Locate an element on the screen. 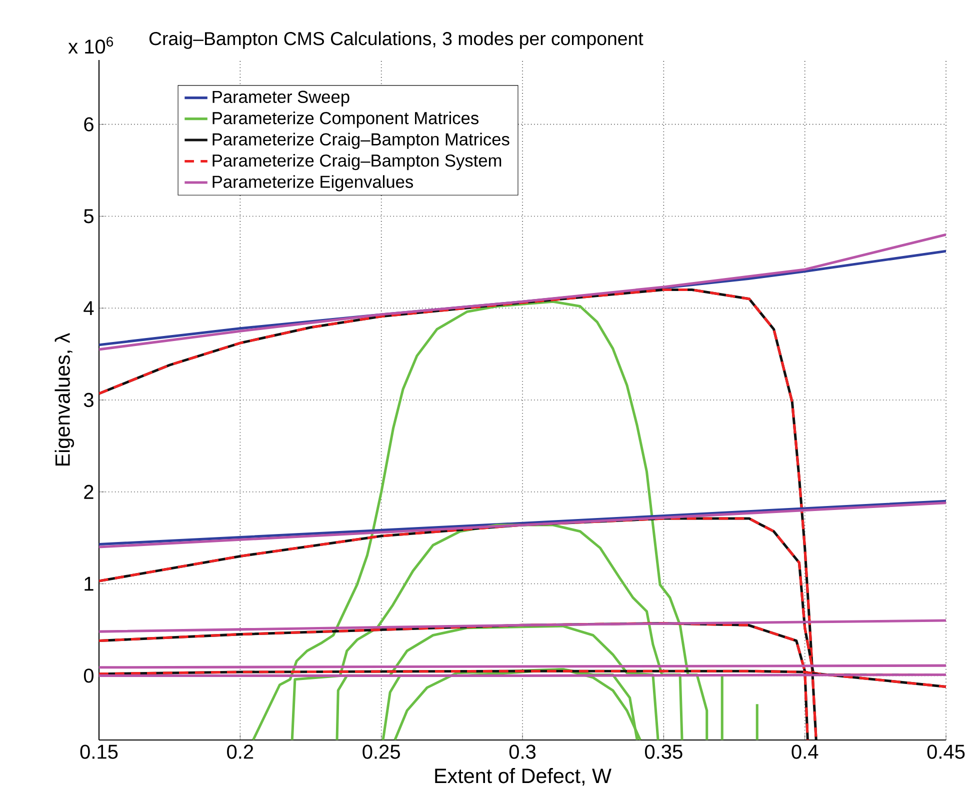 The image size is (969, 810). text: x 10$^{6}$ is located at coordinates (91, 45).